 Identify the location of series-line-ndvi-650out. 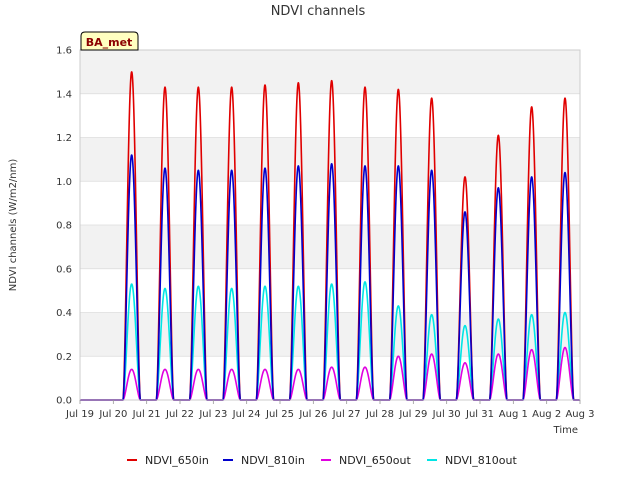
(330, 373).